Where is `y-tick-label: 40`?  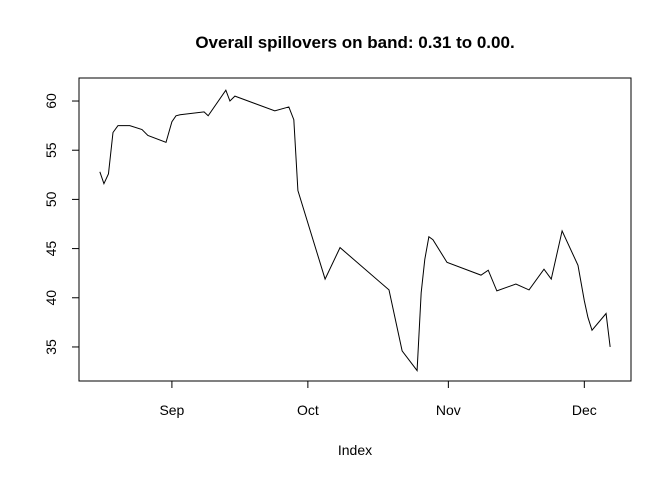
y-tick-label: 40 is located at coordinates (51, 298).